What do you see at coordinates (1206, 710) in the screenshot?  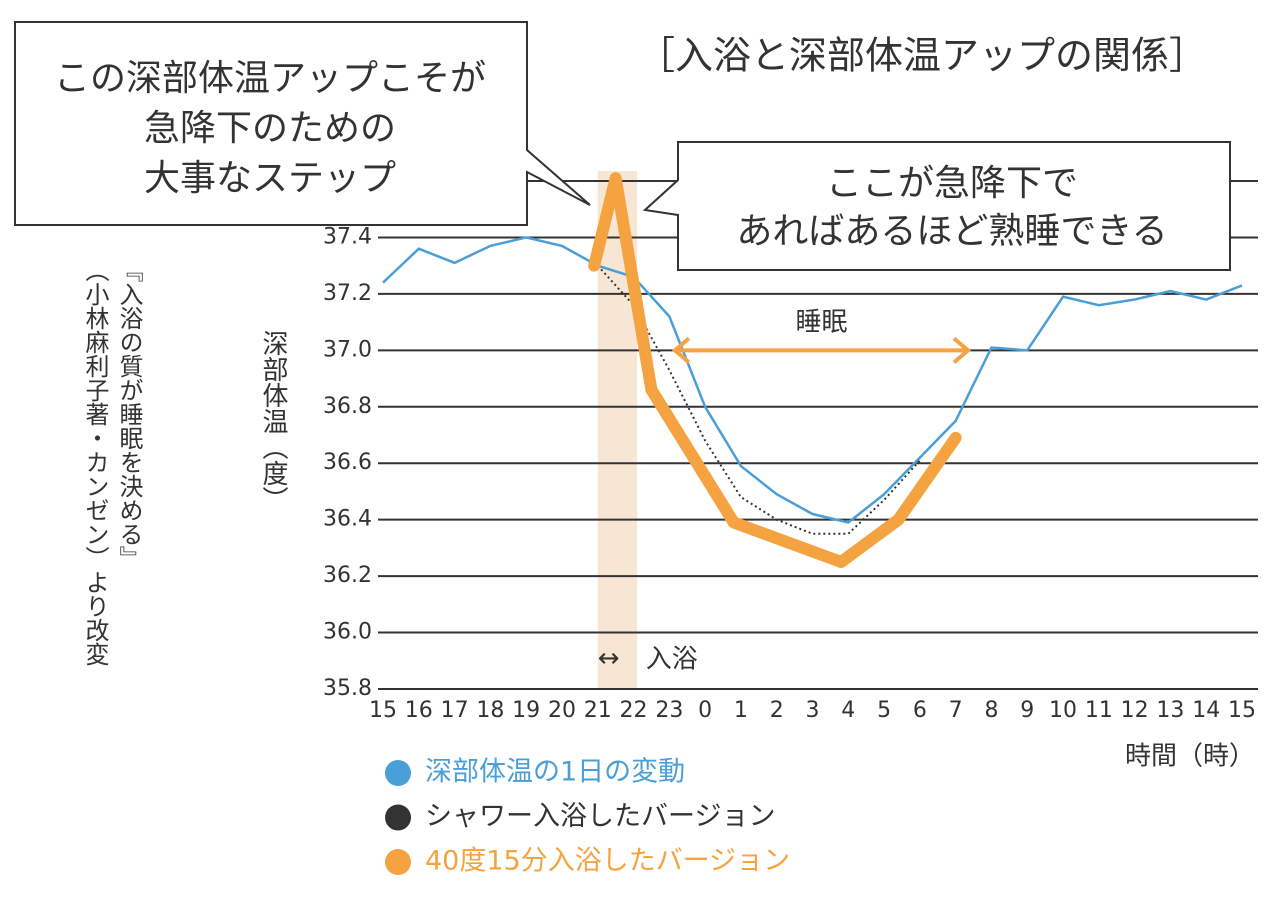 I see `x-tick-label: 14` at bounding box center [1206, 710].